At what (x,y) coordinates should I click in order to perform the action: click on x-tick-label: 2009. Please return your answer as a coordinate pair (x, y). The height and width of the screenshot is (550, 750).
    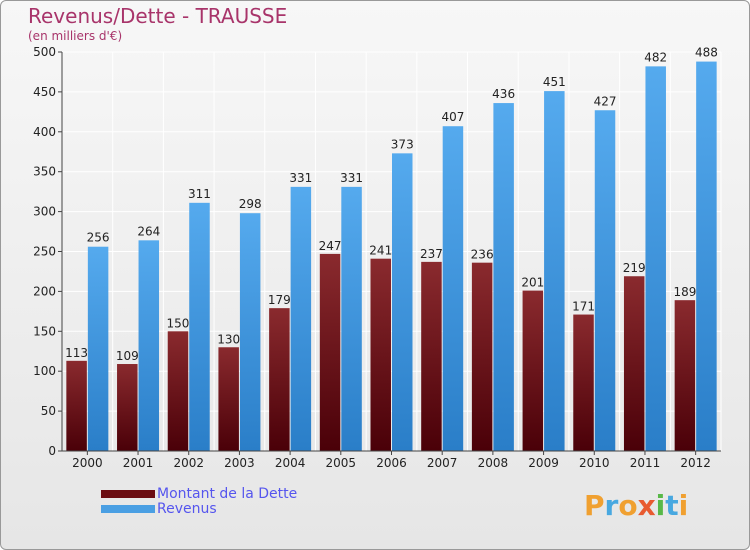
    Looking at the image, I should click on (543, 463).